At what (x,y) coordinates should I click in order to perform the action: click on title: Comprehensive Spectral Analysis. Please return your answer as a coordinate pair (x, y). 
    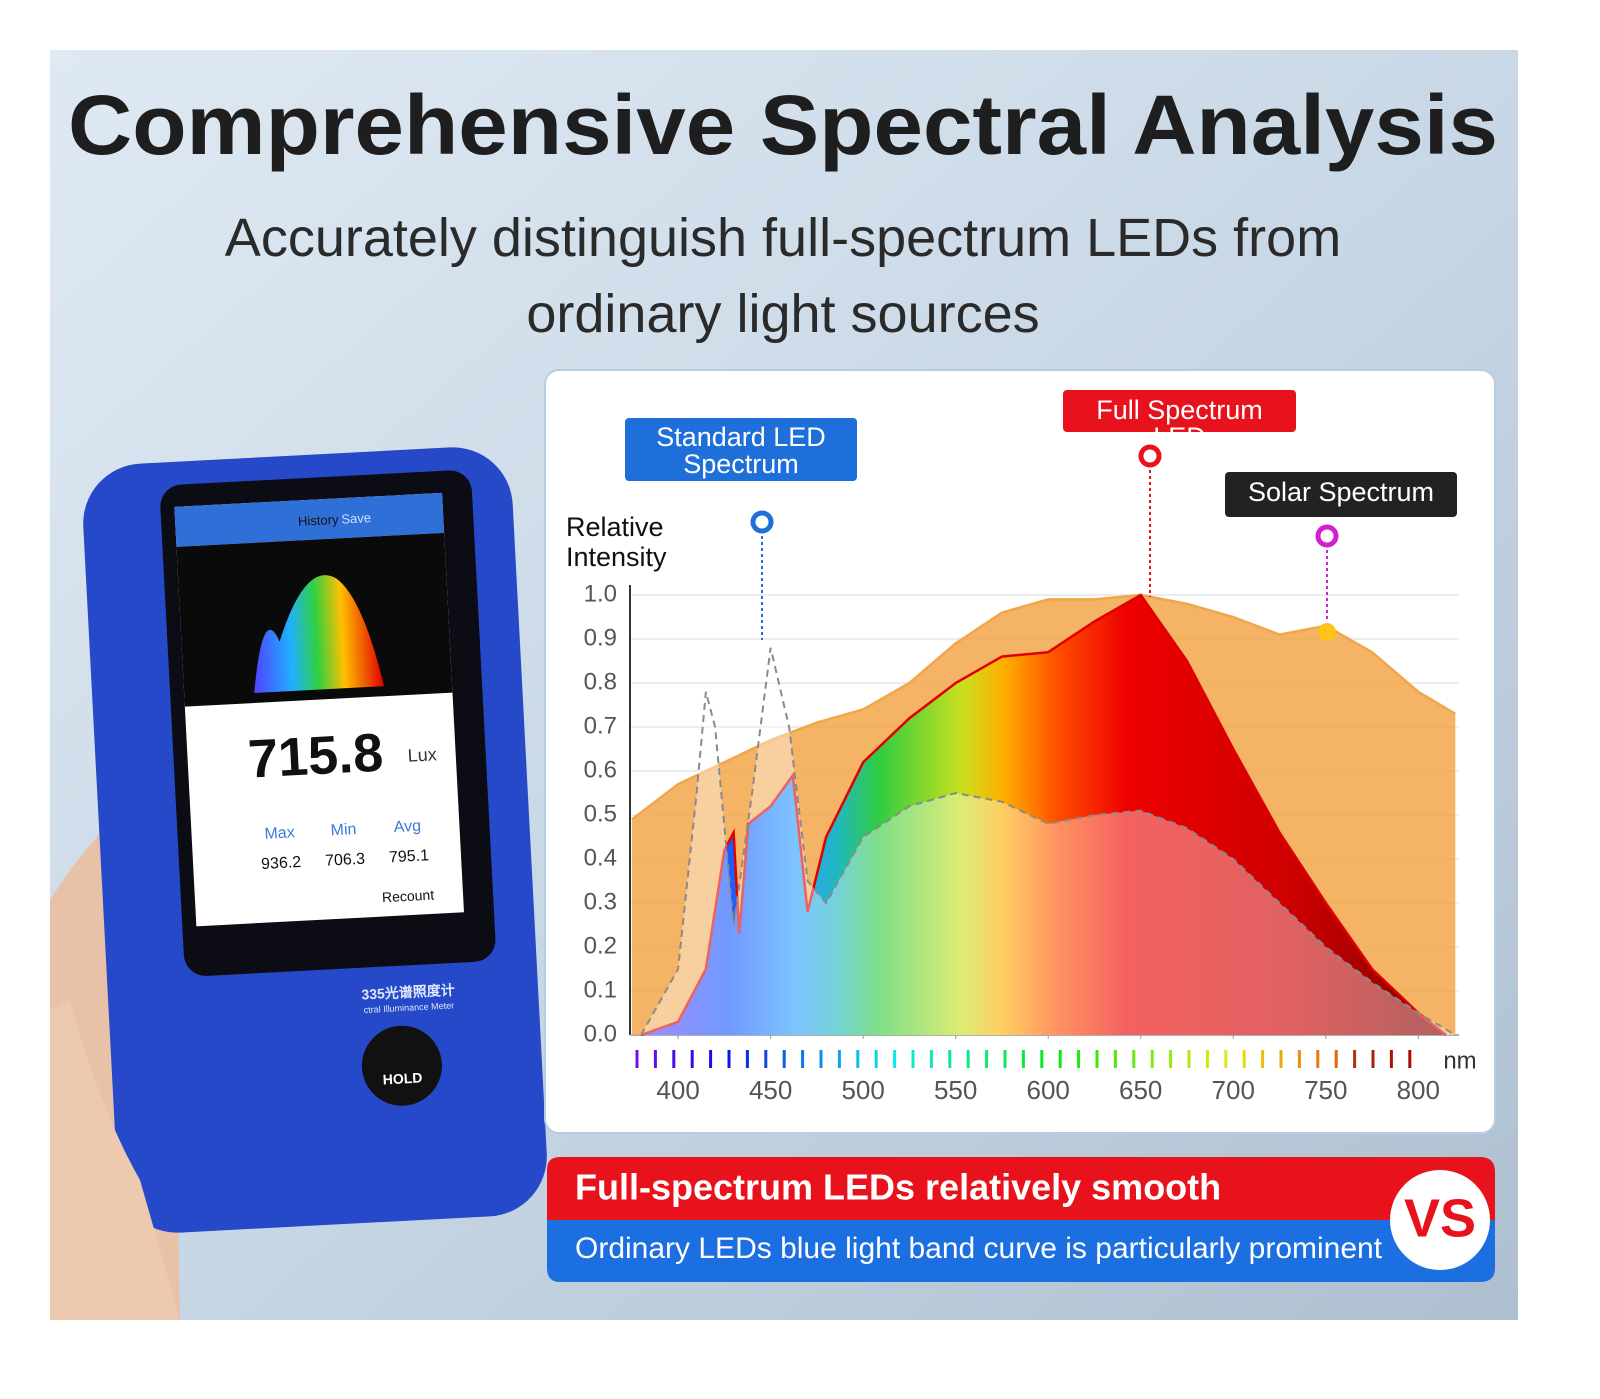
    Looking at the image, I should click on (783, 125).